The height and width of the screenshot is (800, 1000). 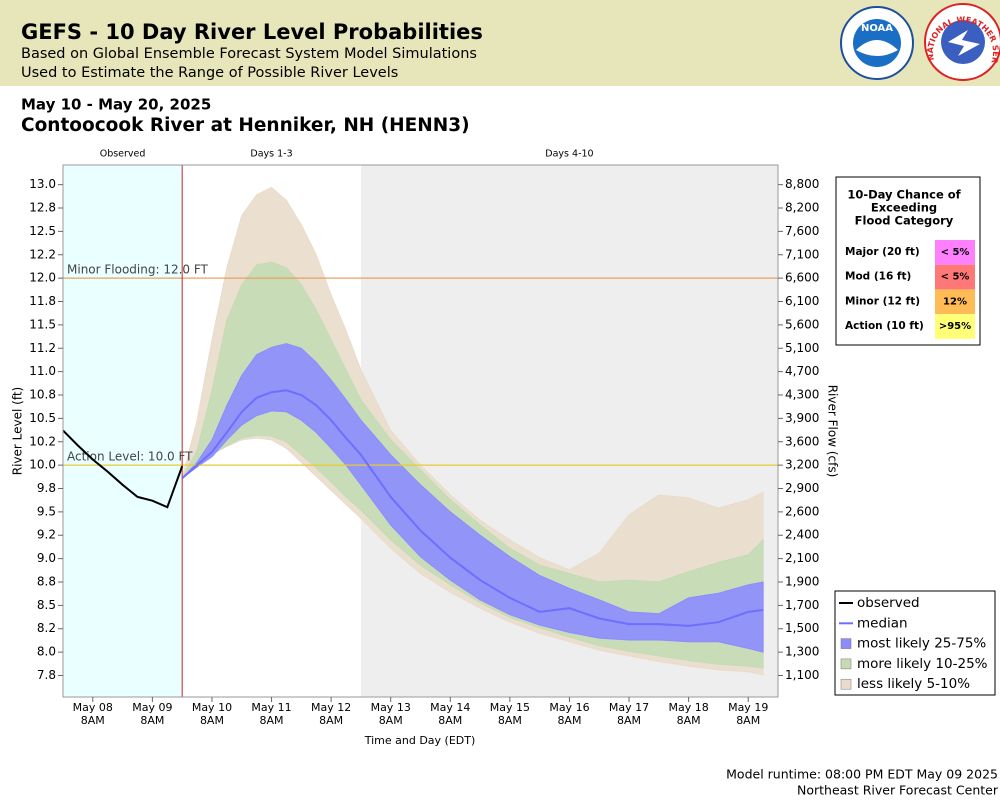 I want to click on x-axis-label: Time and Day (EDT), so click(x=420, y=740).